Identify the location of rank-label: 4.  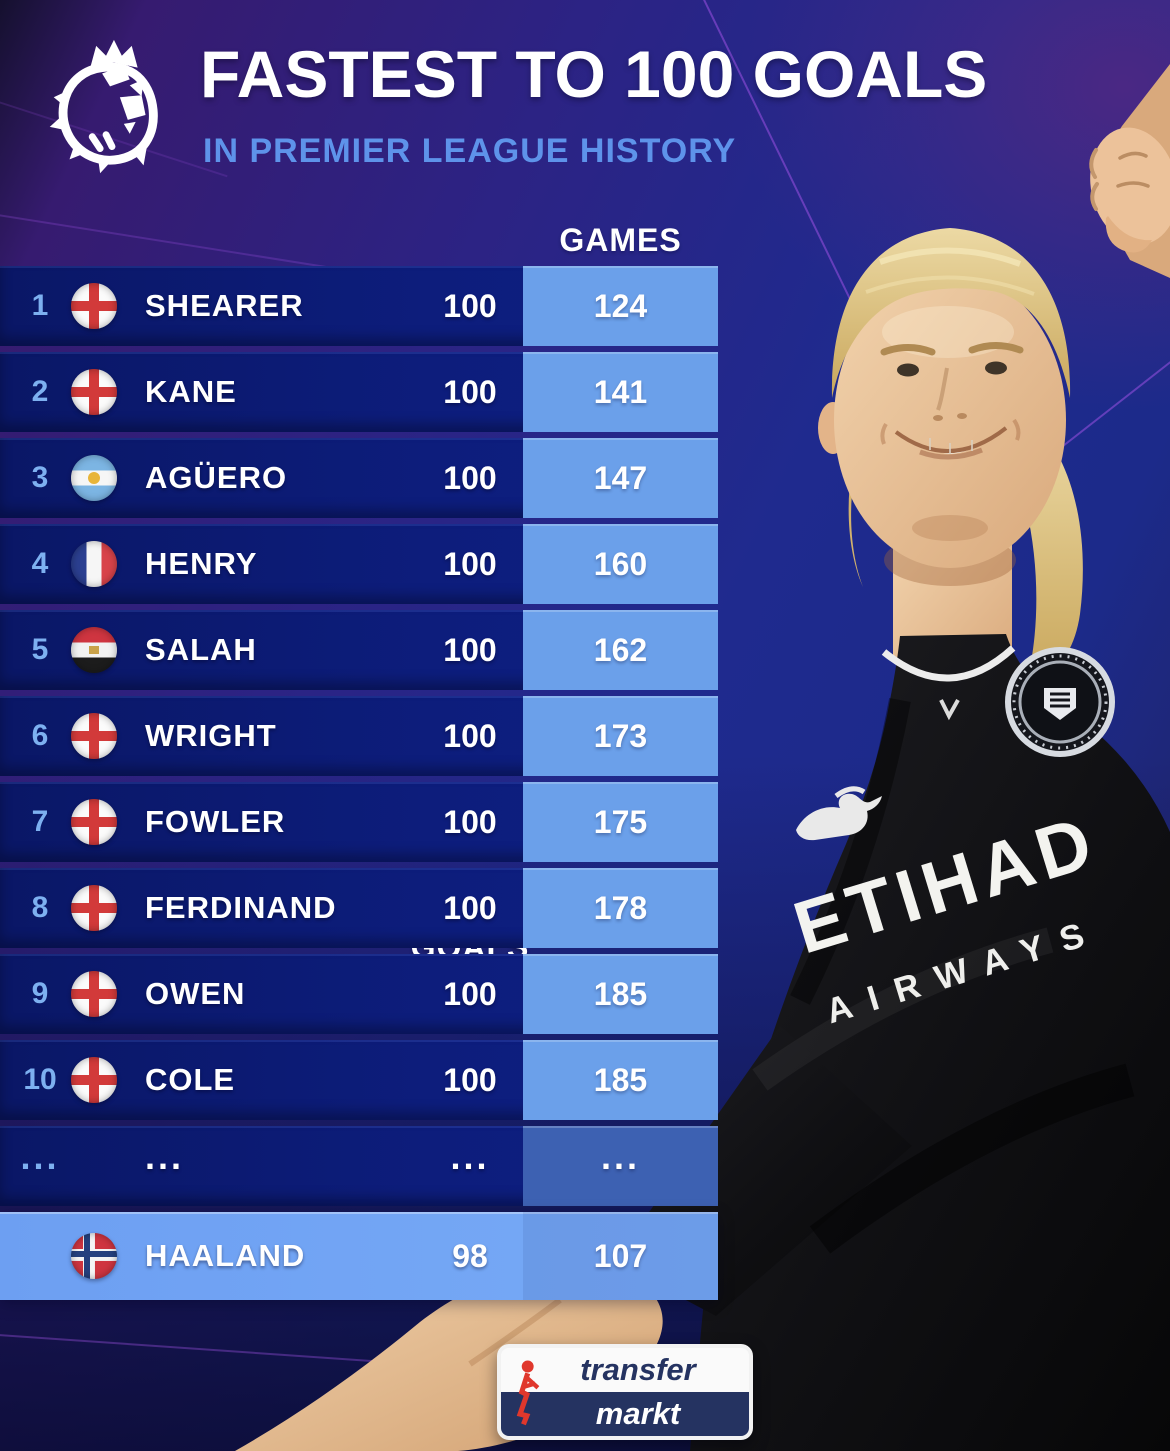
(40, 563).